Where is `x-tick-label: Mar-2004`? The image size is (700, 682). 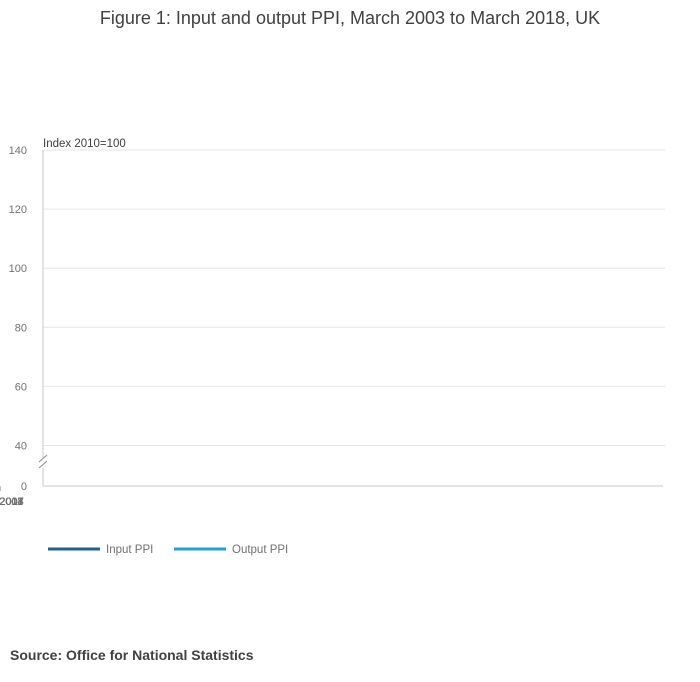 x-tick-label: Mar-2004 is located at coordinates (12, 502).